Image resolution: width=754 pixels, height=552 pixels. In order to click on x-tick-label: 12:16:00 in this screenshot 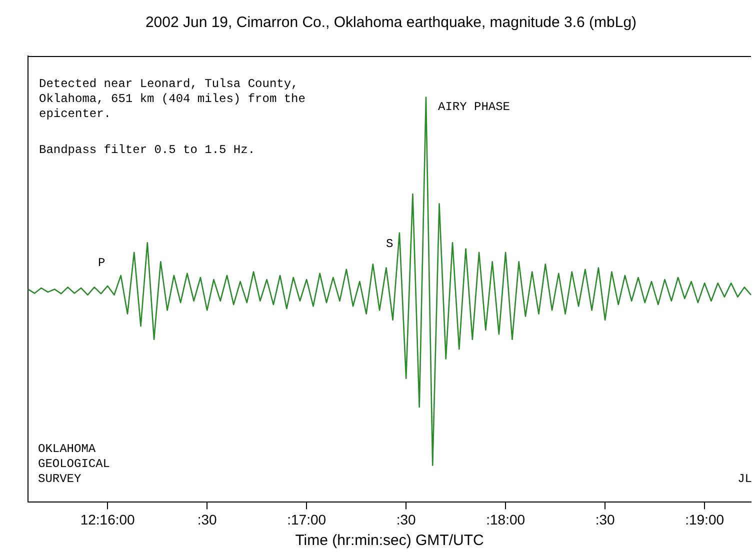, I will do `click(108, 519)`.